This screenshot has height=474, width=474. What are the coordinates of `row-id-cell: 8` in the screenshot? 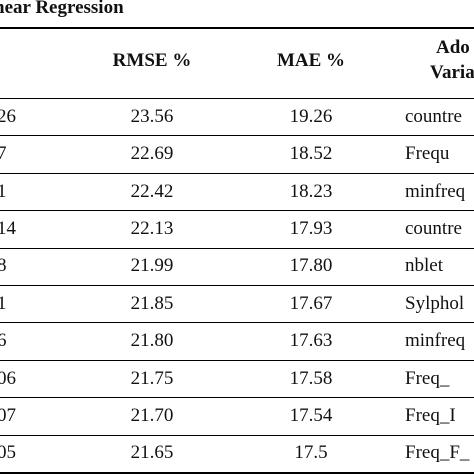 It's located at (3, 266).